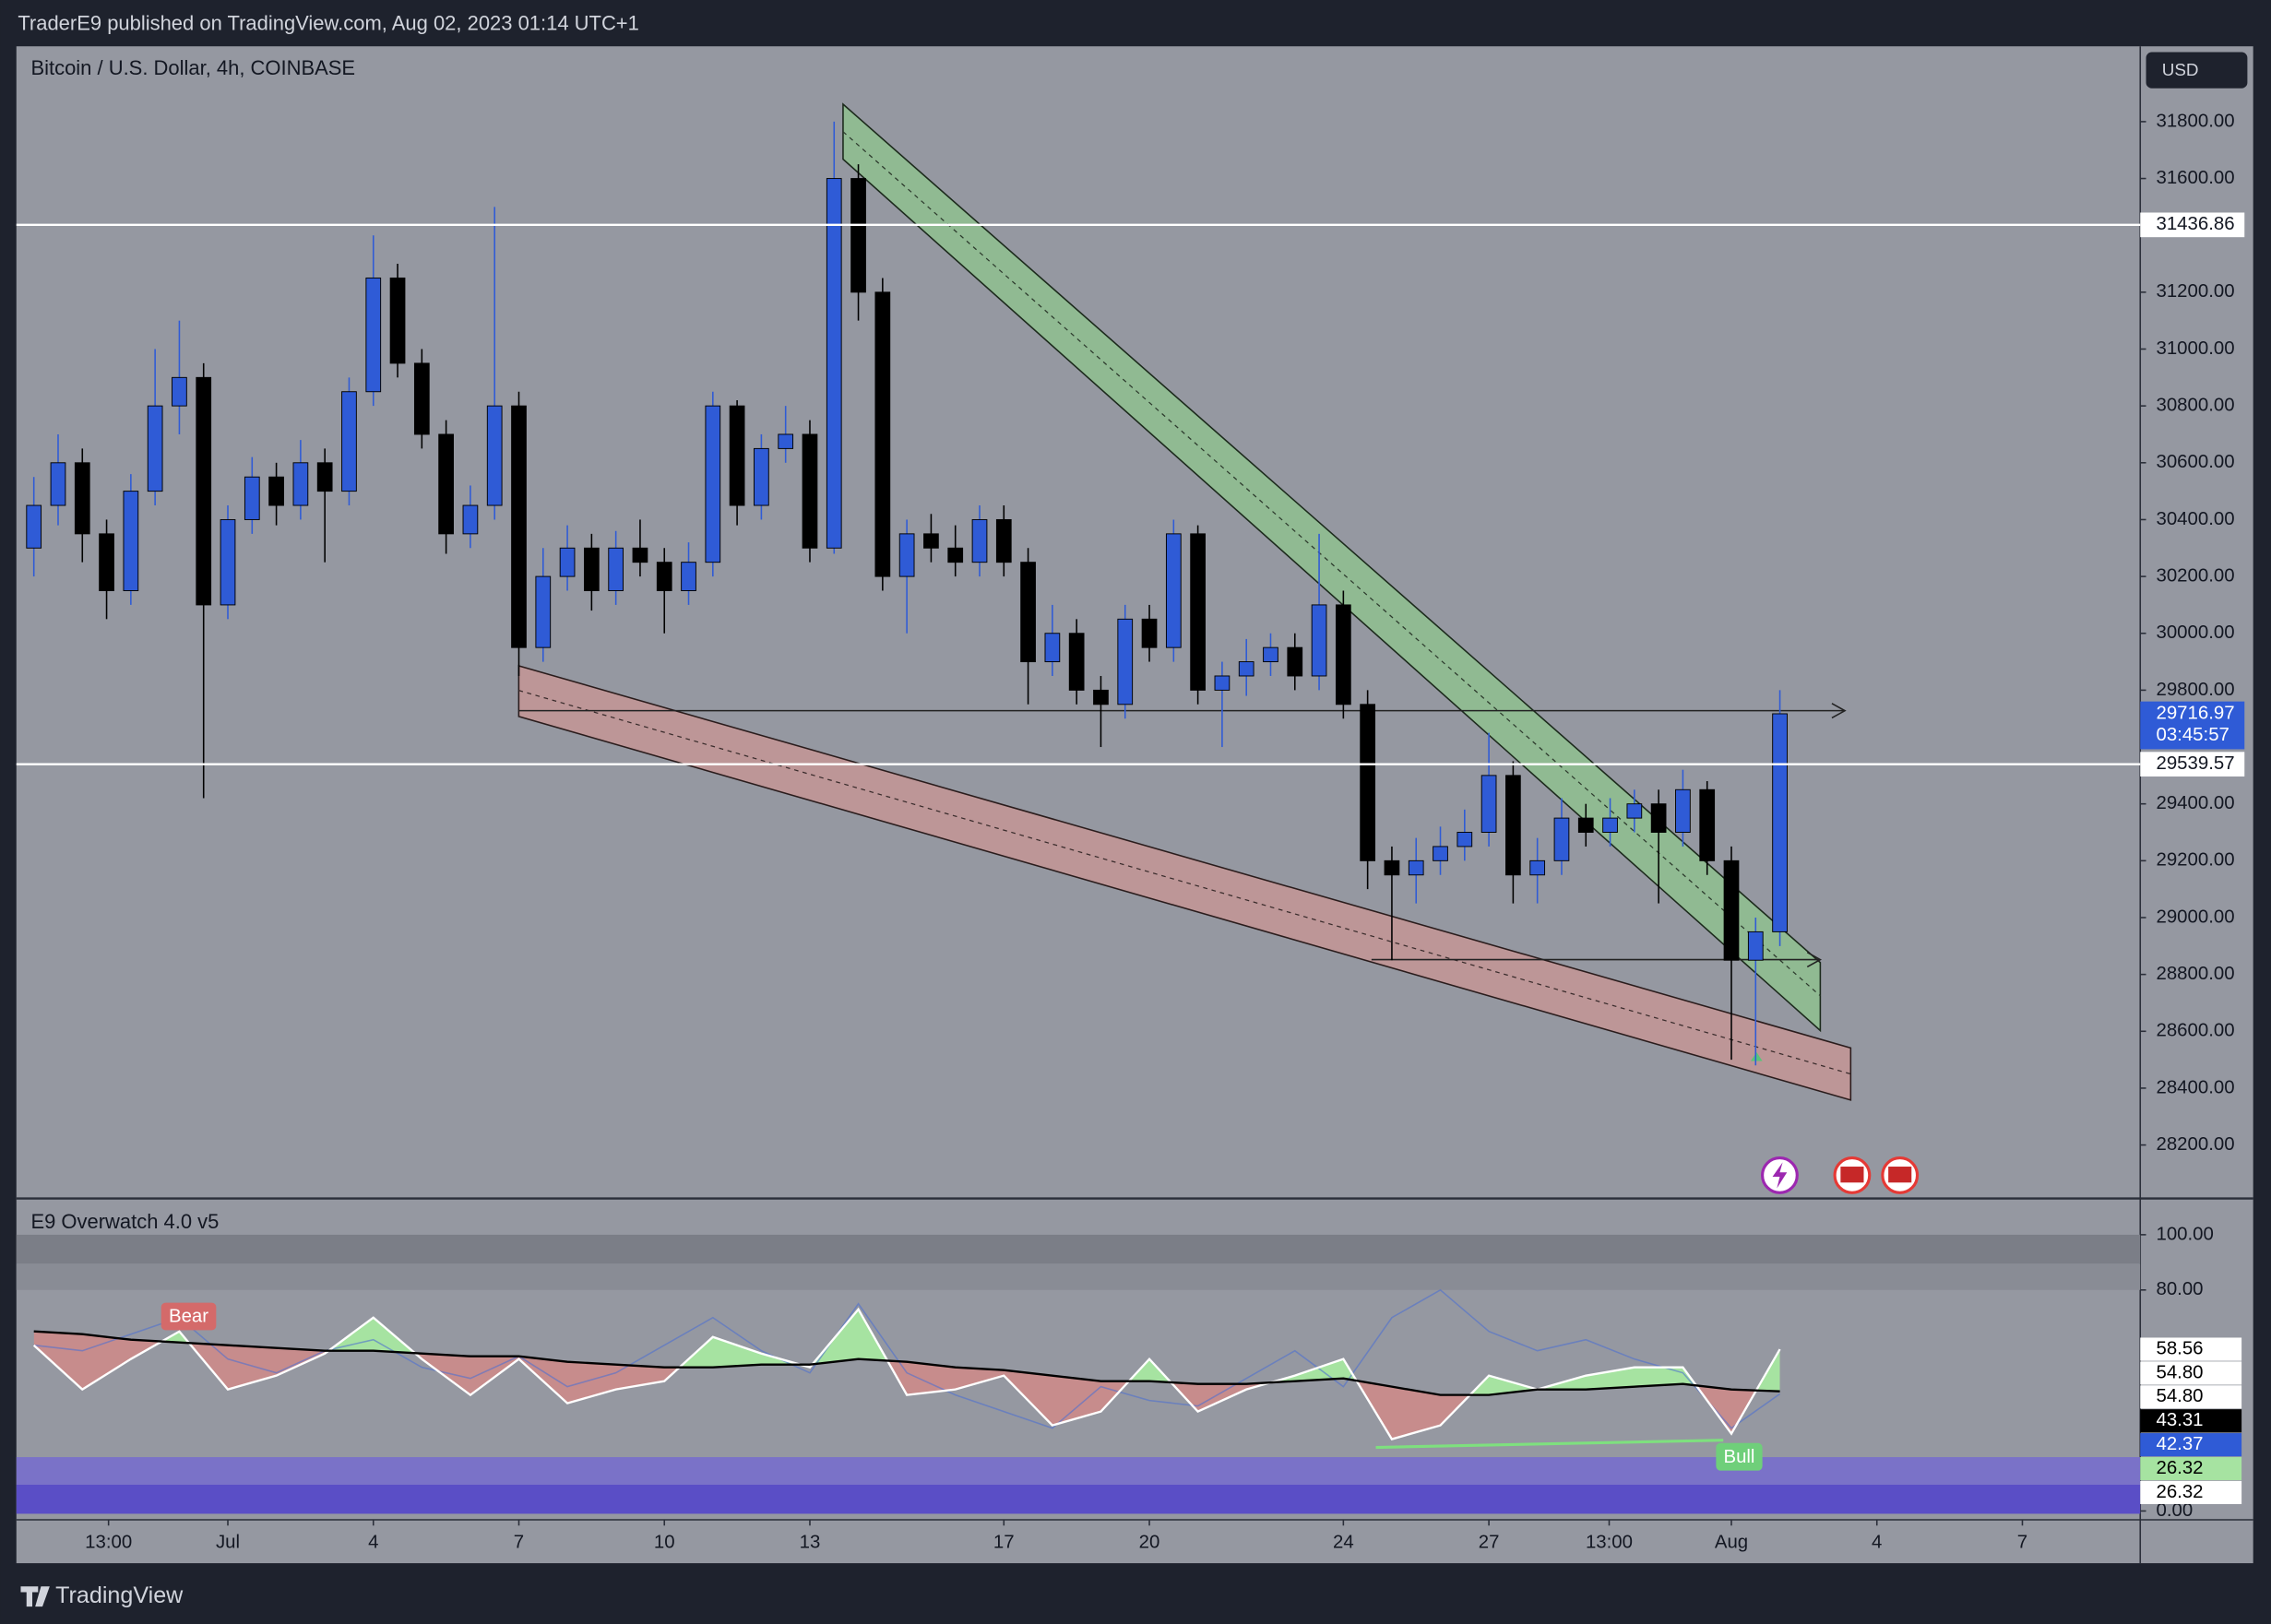  Describe the element at coordinates (2196, 178) in the screenshot. I see `y-tick-label: 31600.00` at that location.